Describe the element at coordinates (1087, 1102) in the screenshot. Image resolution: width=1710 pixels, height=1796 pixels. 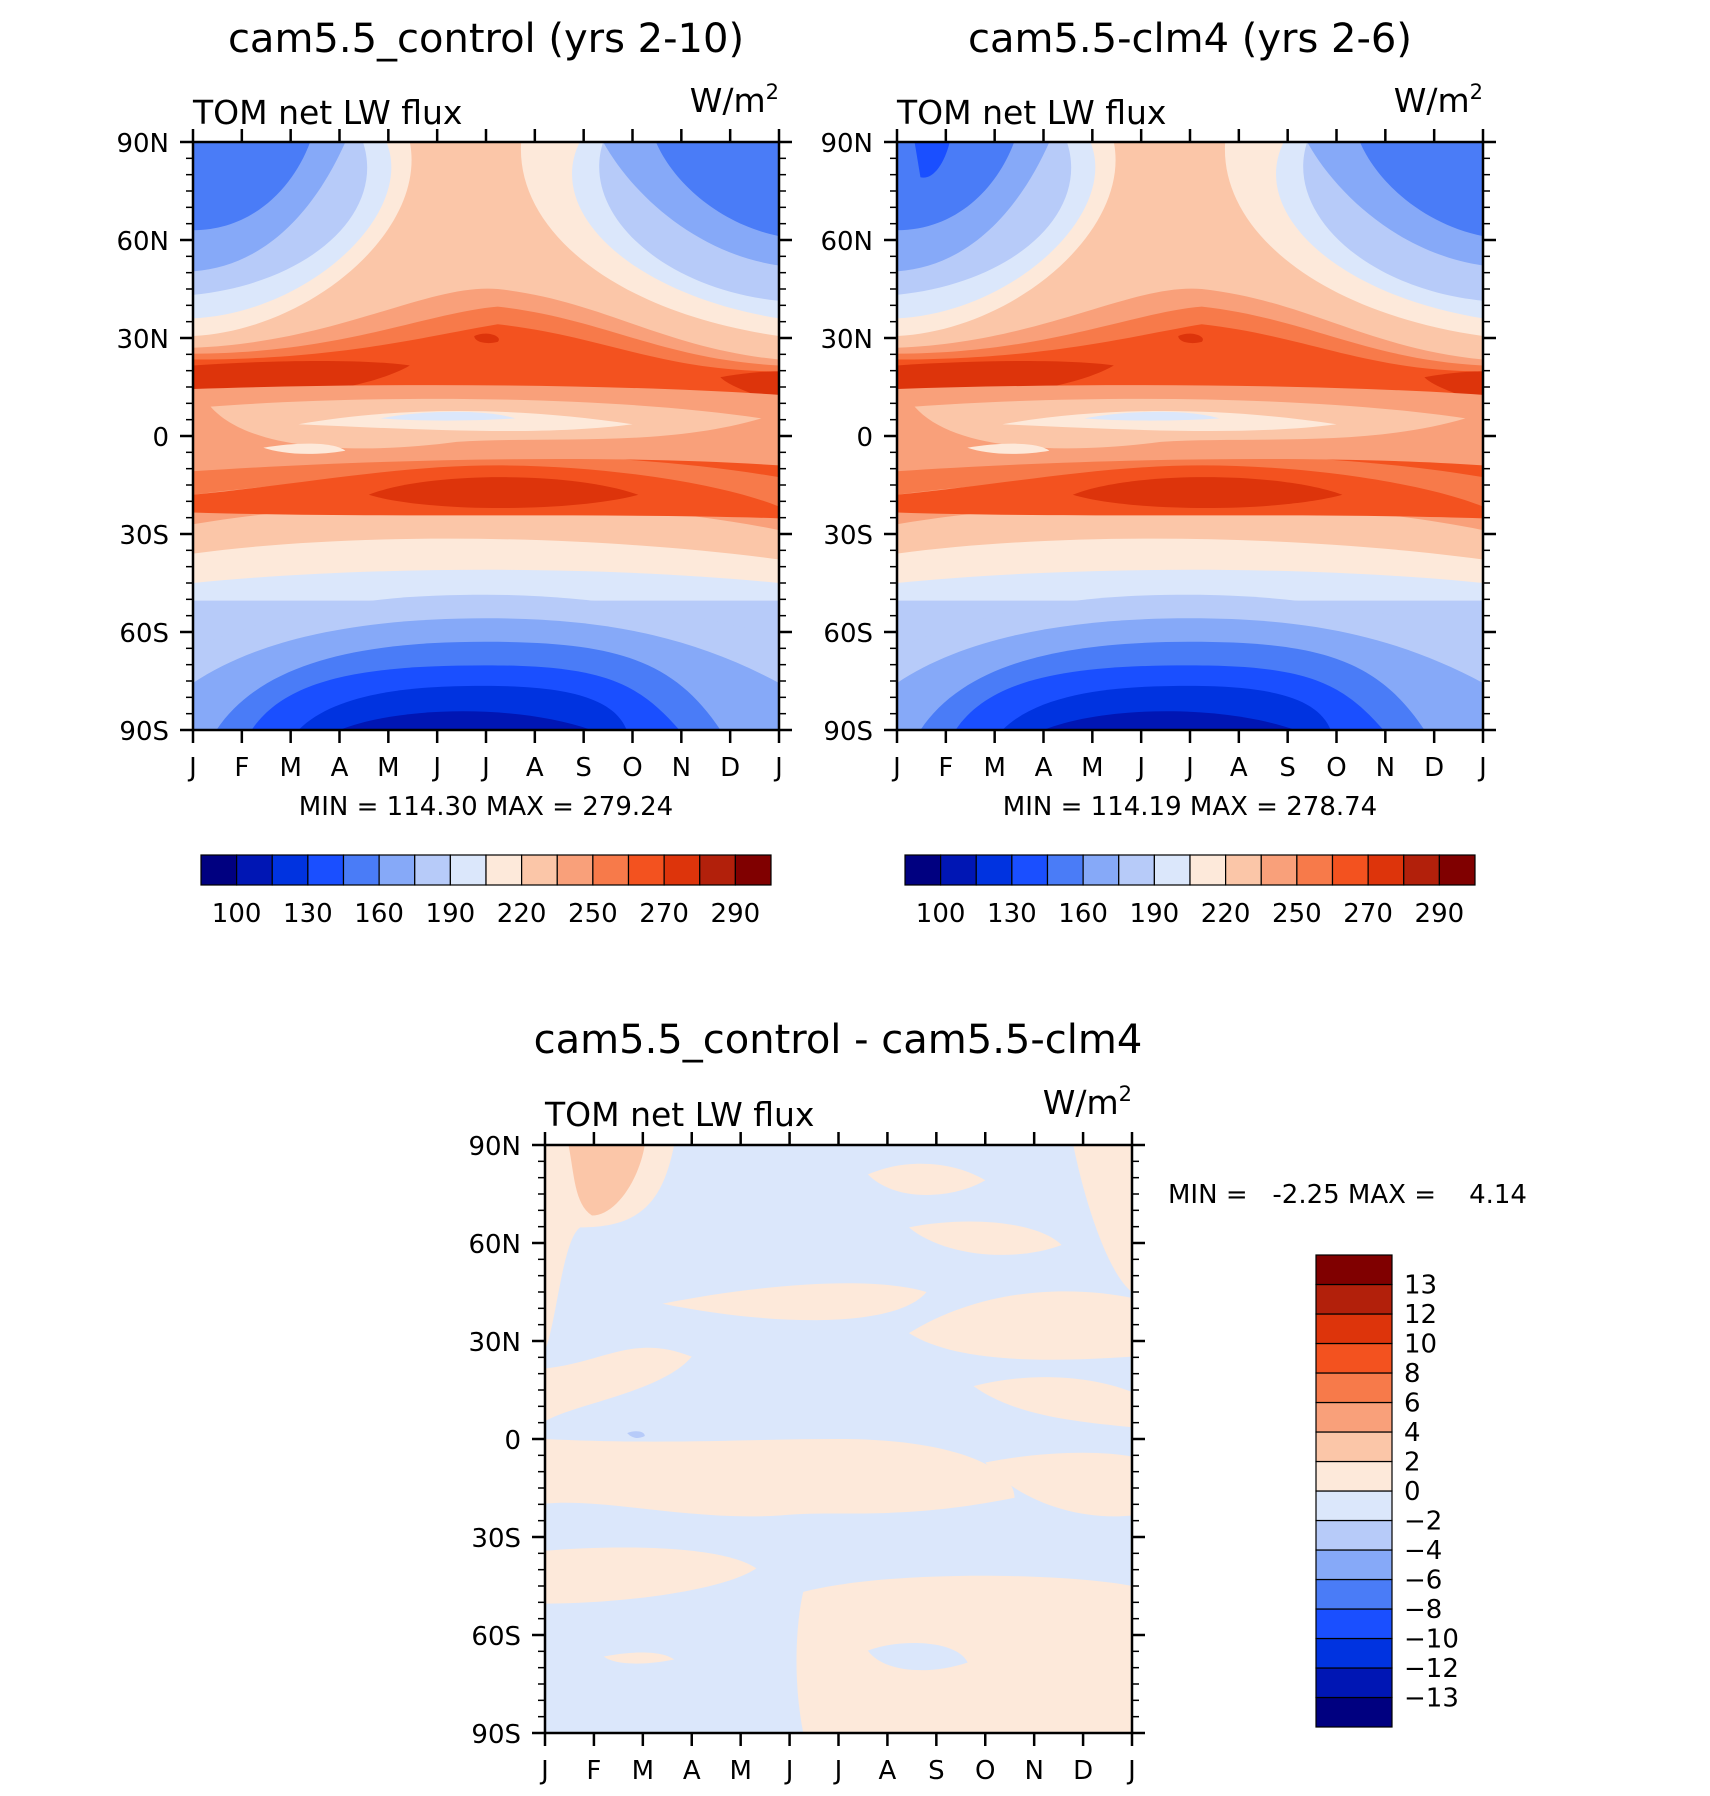
I see `units-label: W/m2` at that location.